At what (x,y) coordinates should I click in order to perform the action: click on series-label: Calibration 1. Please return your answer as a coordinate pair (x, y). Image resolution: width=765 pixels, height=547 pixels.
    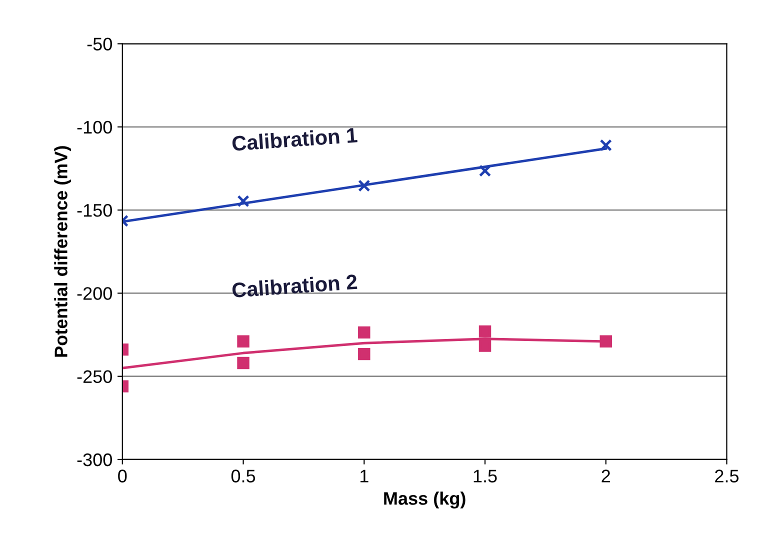
    Looking at the image, I should click on (295, 139).